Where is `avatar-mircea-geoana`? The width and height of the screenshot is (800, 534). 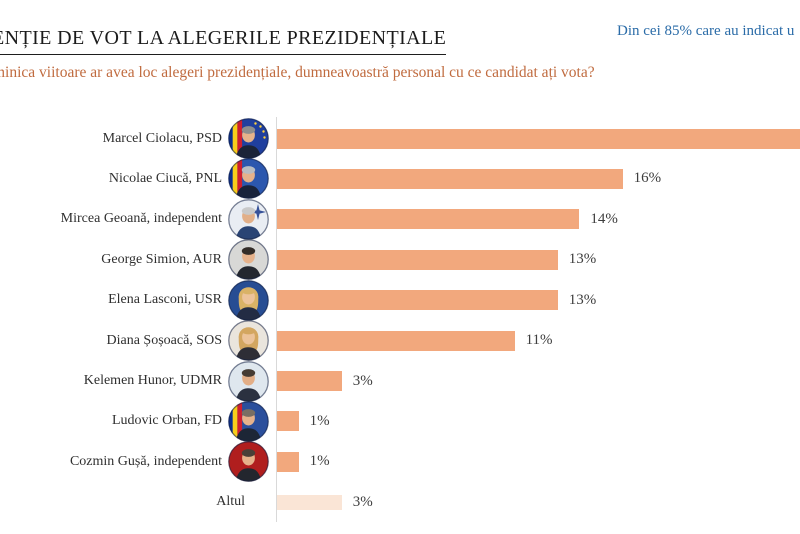
avatar-mircea-geoana is located at coordinates (248, 219).